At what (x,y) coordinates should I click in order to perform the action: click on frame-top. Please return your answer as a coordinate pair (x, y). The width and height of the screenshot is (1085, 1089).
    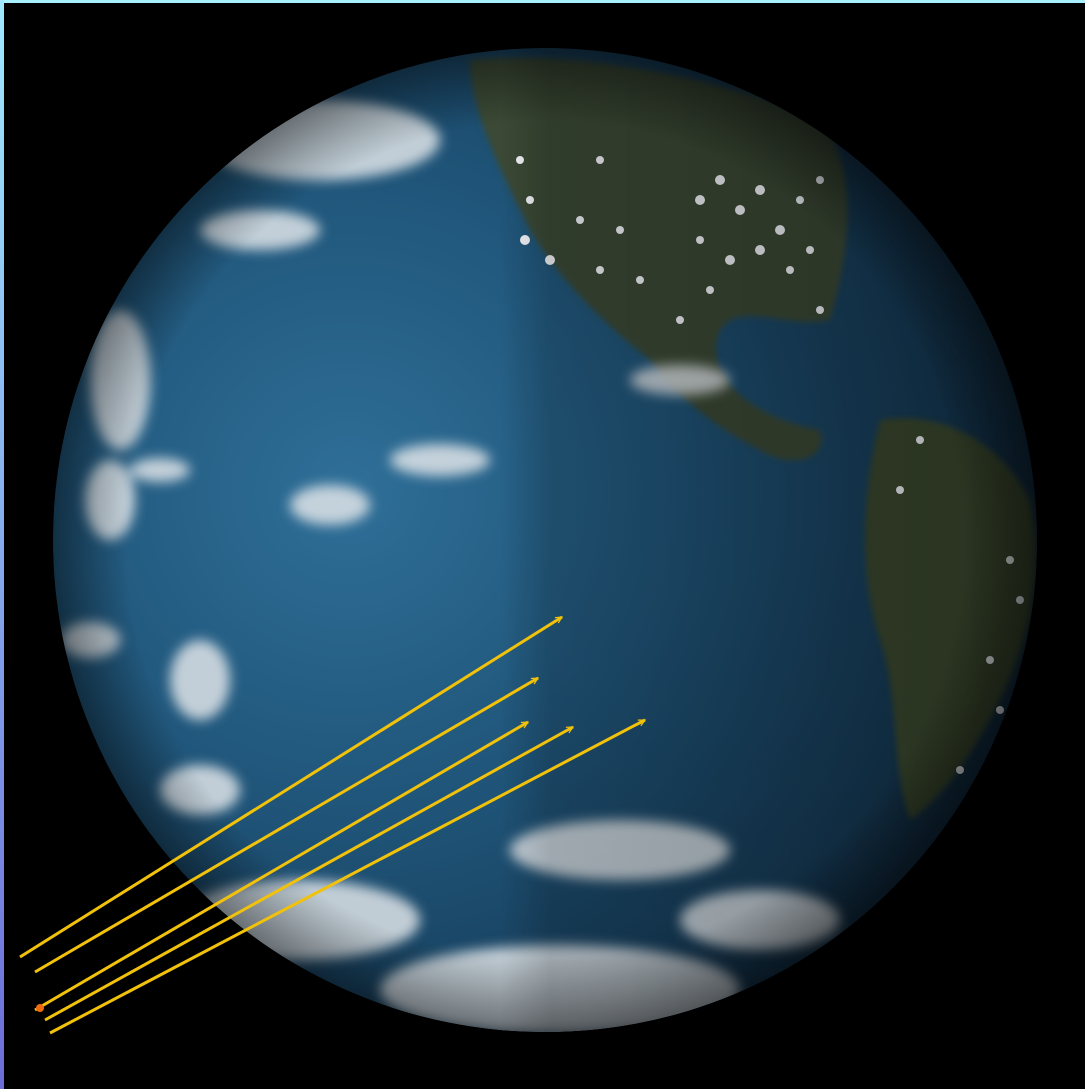
    Looking at the image, I should click on (542, 1).